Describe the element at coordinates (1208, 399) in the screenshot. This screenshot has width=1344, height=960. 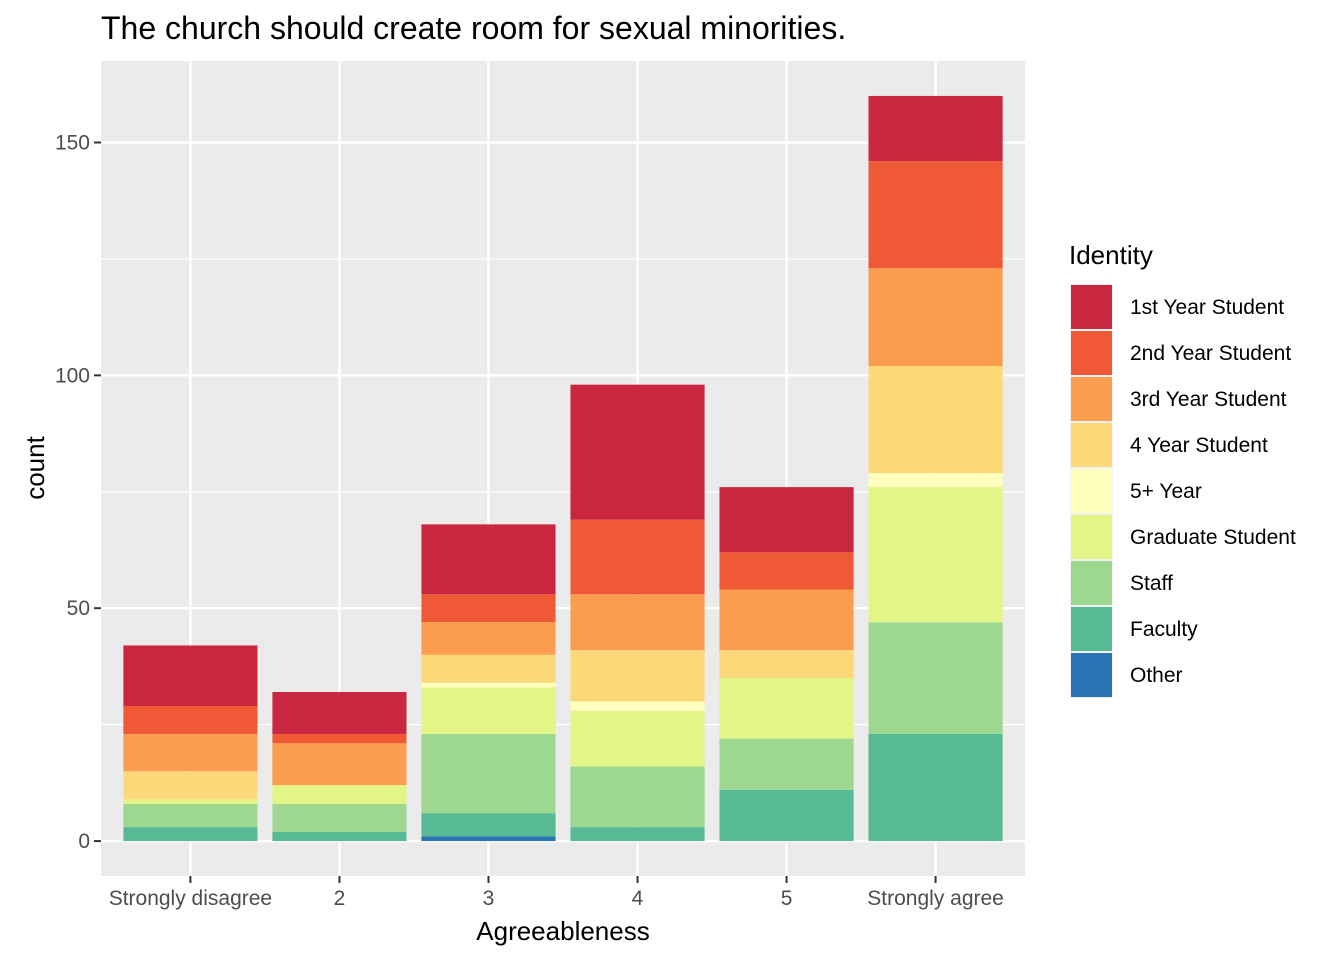
I see `legend-label: 3rd Year Student` at that location.